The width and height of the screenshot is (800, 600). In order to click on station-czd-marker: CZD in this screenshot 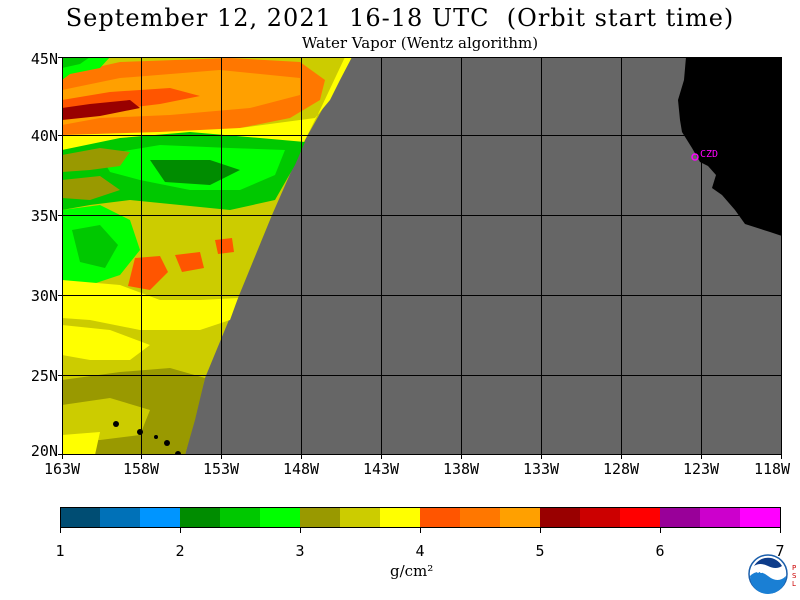, I will do `click(704, 155)`.